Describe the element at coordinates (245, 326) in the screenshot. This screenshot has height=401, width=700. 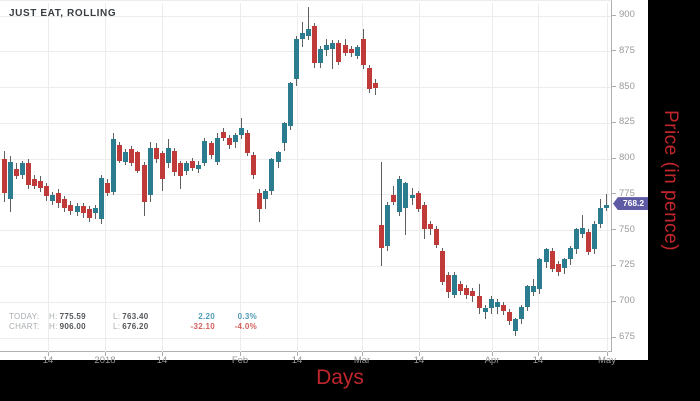
I see `chart-change-pct: -4.0%` at that location.